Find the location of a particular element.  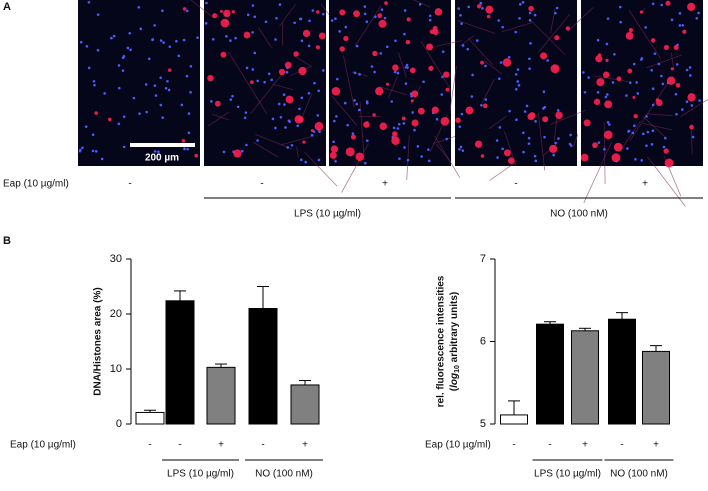

treatment-sign: - is located at coordinates (129, 184).